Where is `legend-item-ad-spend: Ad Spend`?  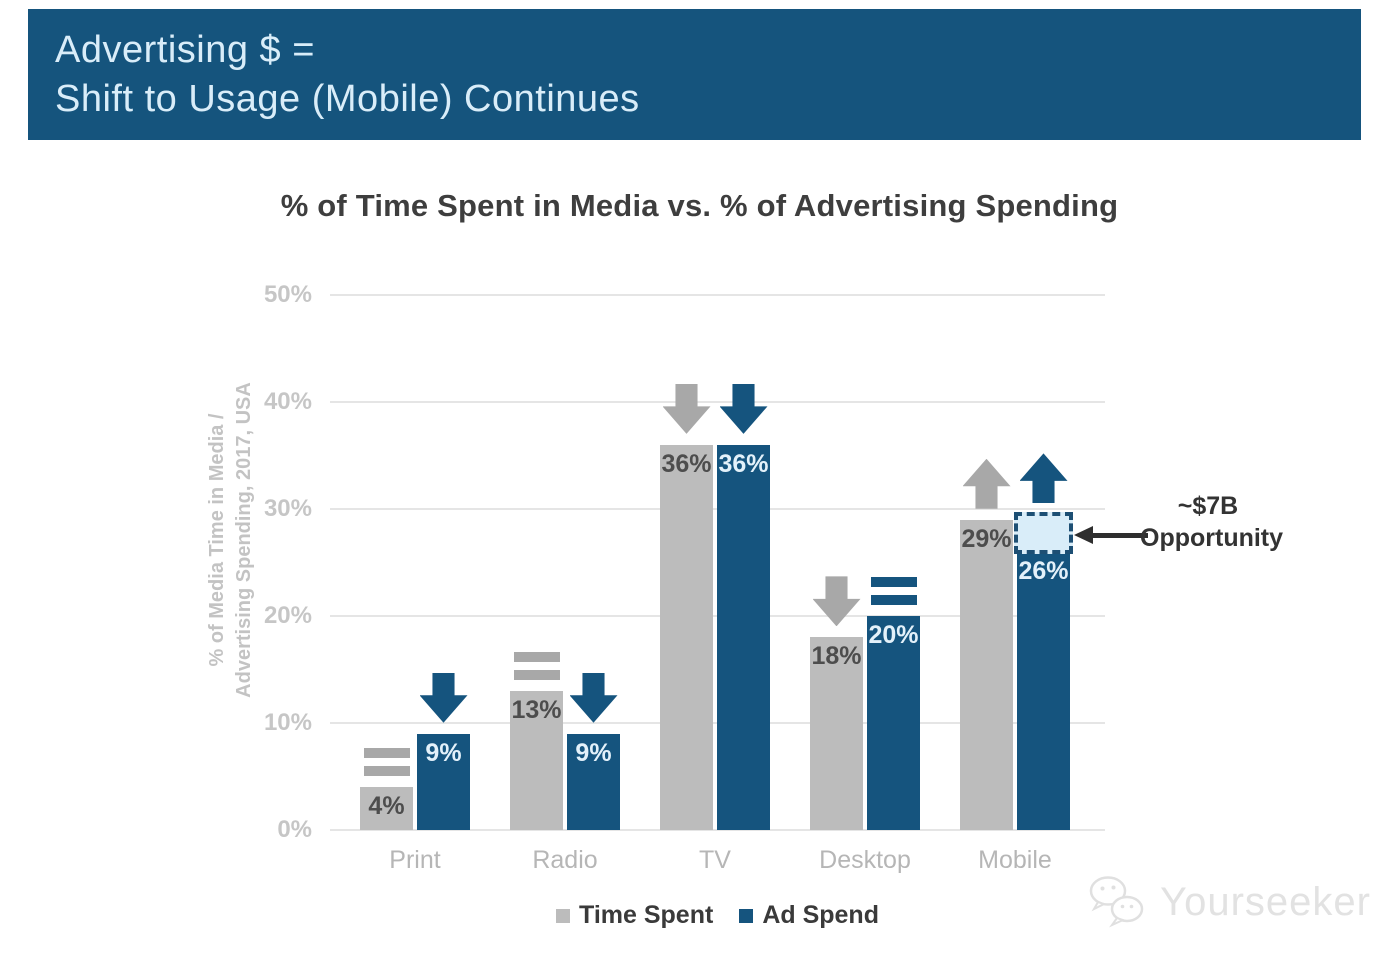
legend-item-ad-spend: Ad Spend is located at coordinates (809, 915).